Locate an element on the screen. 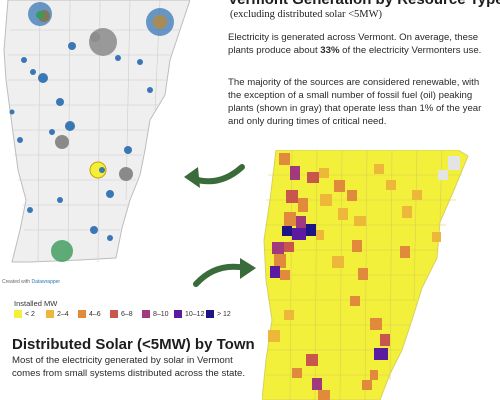  site-wind is located at coordinates (160, 22).